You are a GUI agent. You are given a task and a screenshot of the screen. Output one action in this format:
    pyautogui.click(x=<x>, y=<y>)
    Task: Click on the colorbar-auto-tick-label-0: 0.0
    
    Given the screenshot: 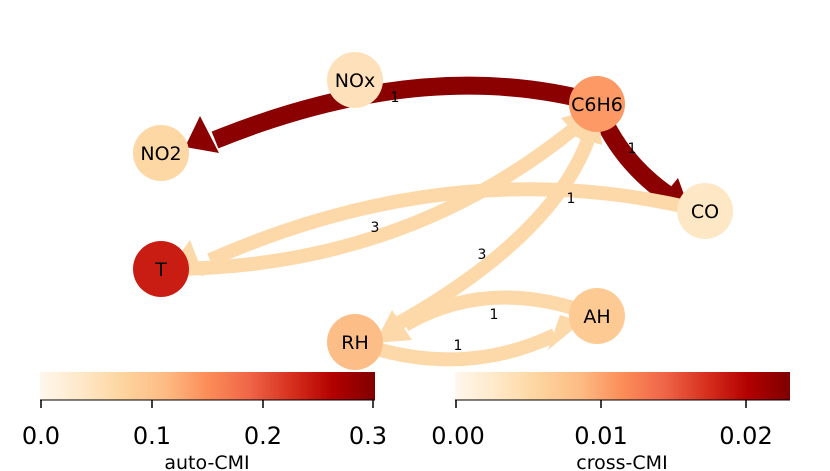 What is the action you would take?
    pyautogui.click(x=41, y=436)
    